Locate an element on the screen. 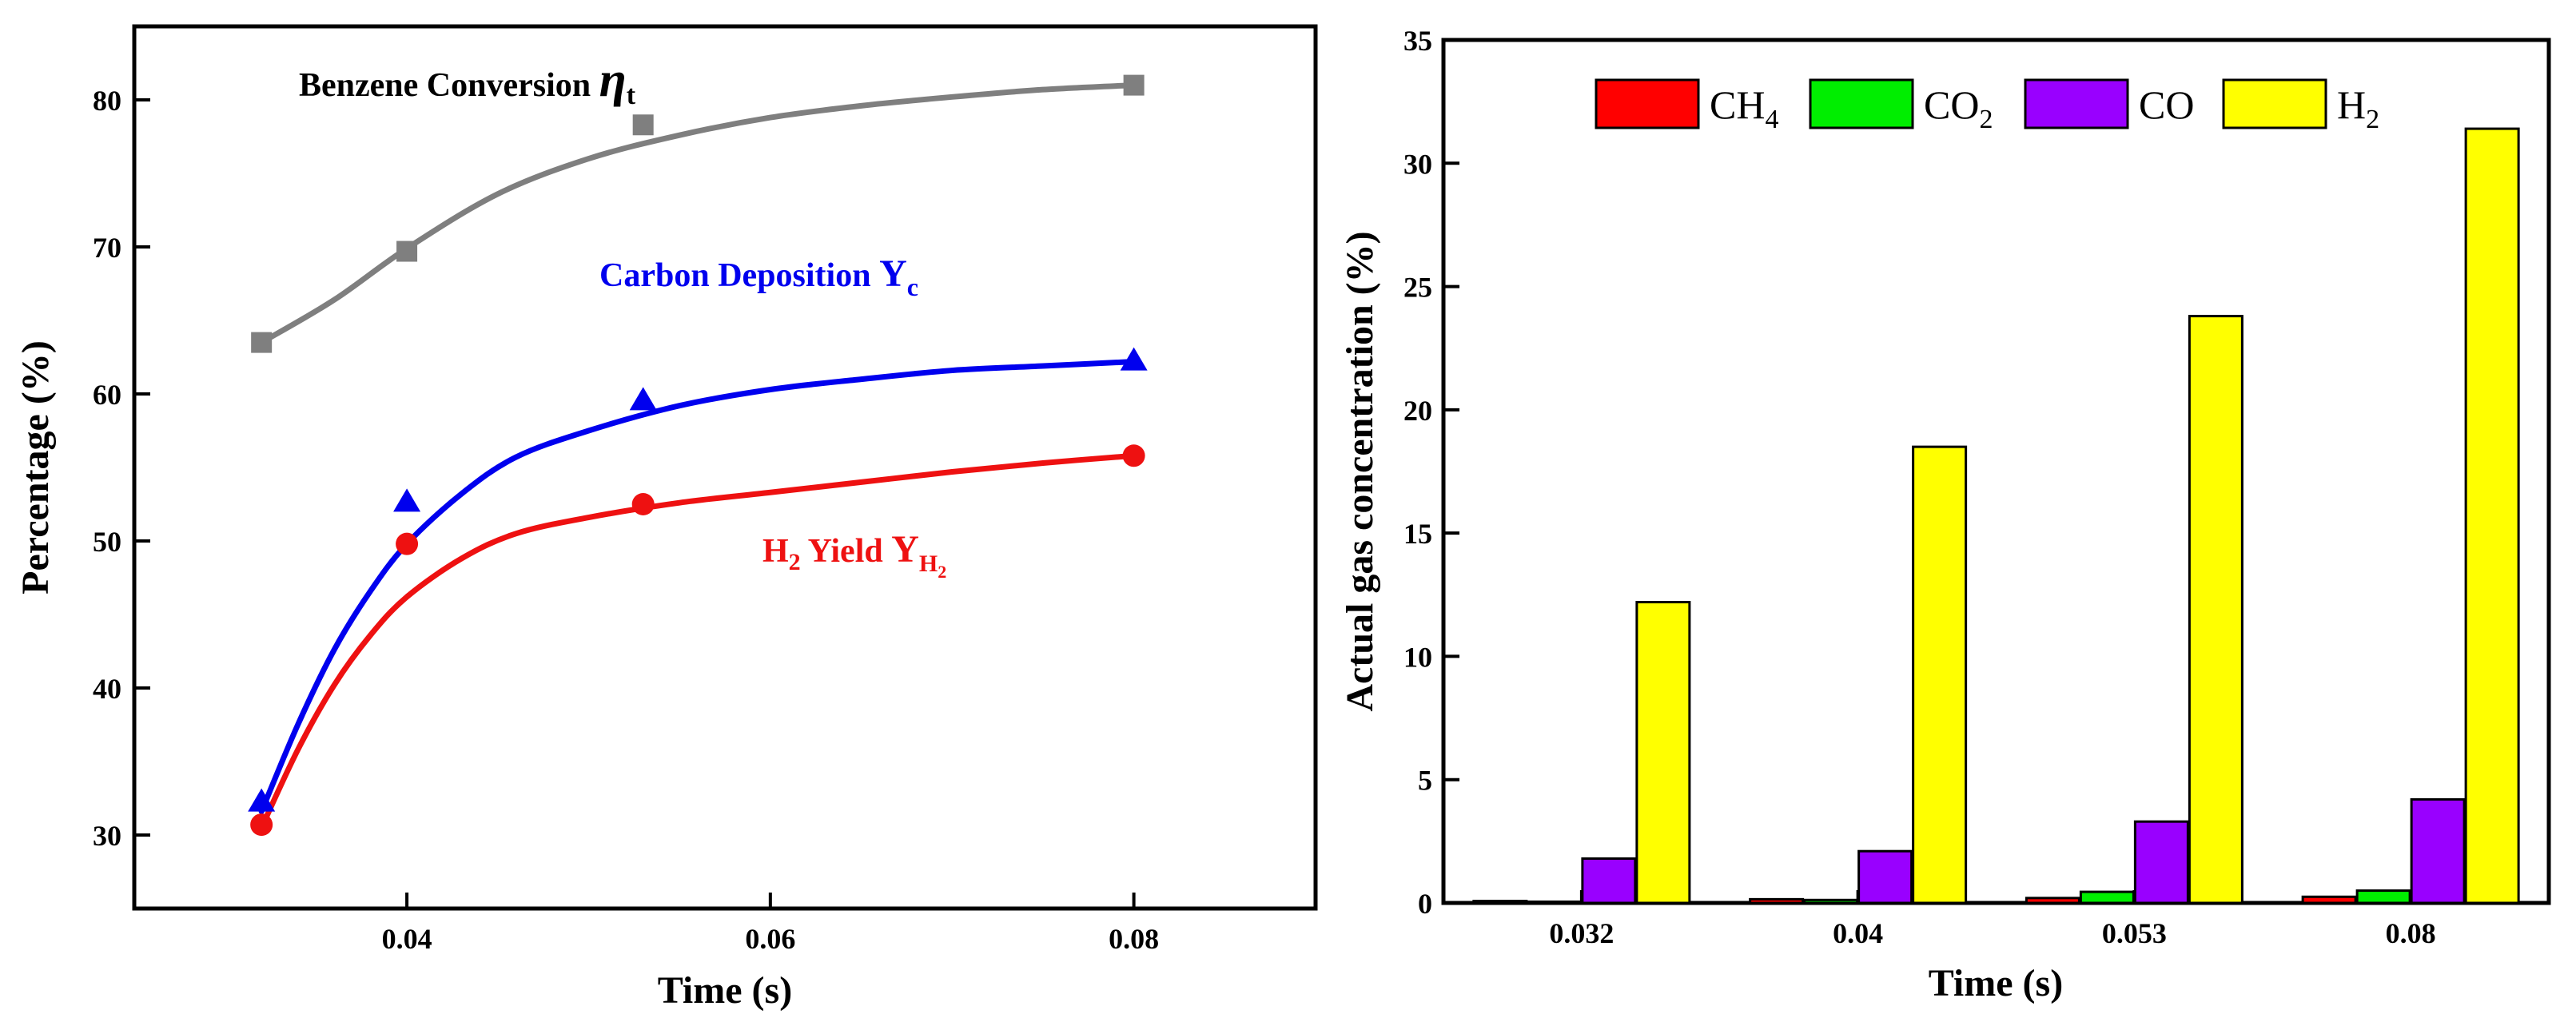 The height and width of the screenshot is (1022, 2576). legend-label-sub: 4 is located at coordinates (1772, 120).